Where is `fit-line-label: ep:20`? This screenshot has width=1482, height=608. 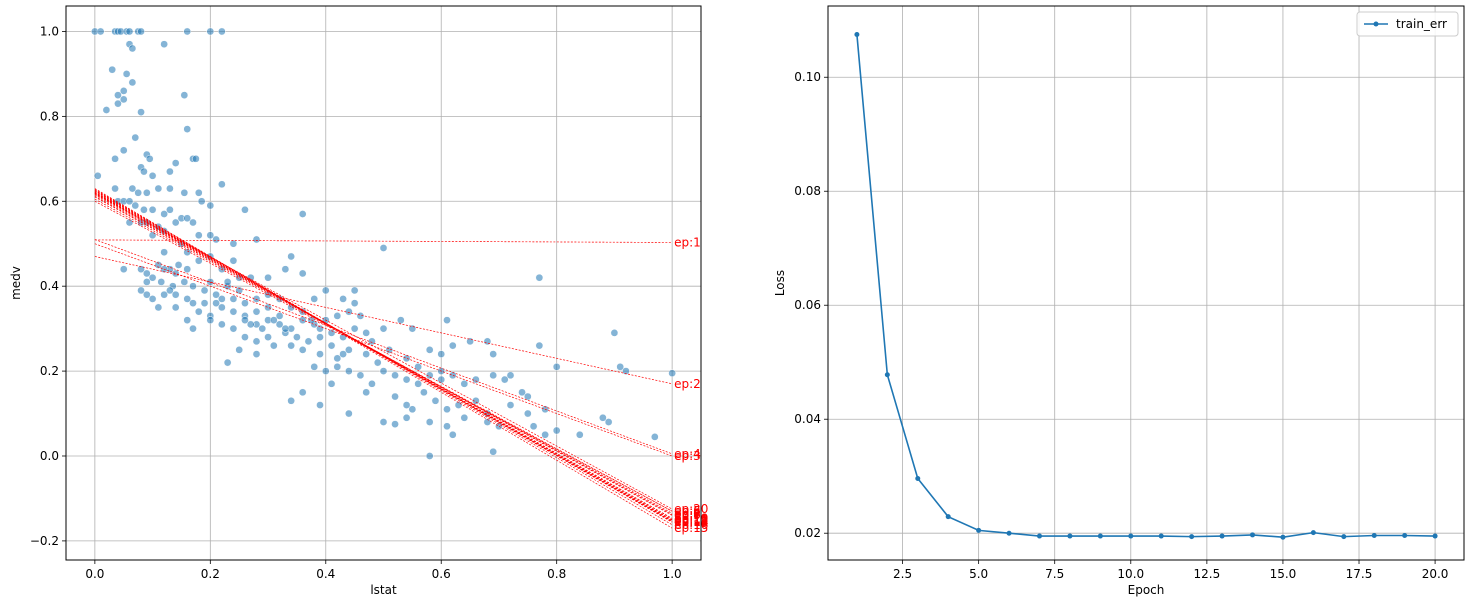
fit-line-label: ep:20 is located at coordinates (691, 509).